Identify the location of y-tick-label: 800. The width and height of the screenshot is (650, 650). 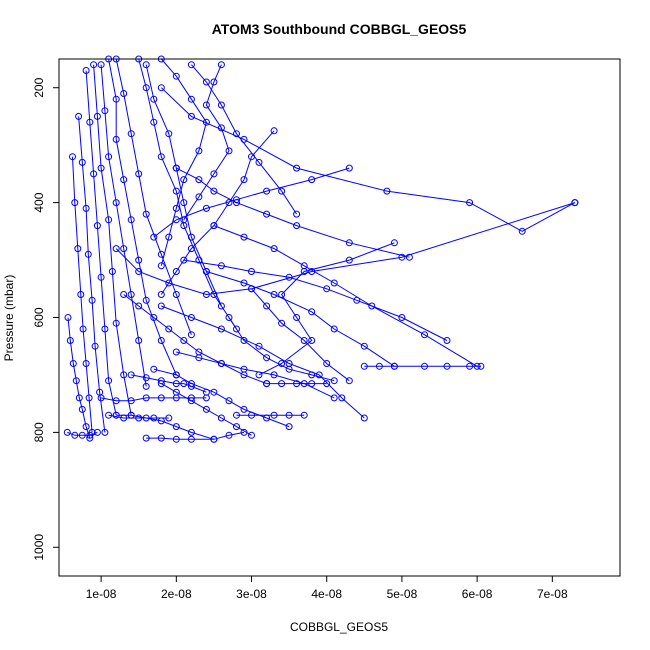
(39, 432).